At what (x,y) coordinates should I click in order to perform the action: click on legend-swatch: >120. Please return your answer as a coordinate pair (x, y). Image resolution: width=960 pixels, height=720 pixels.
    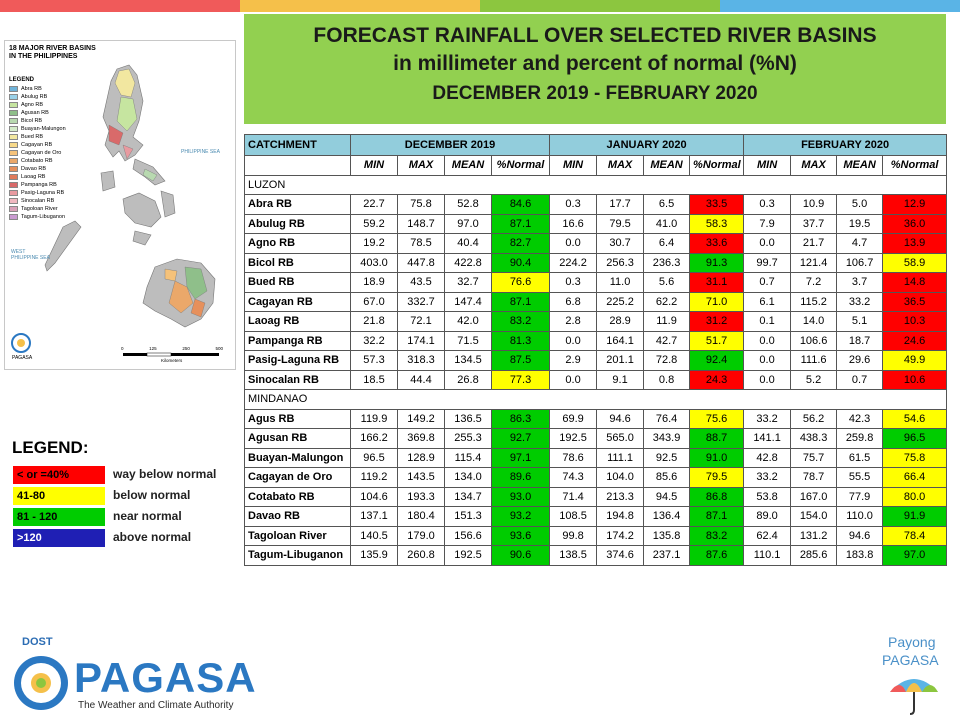
    Looking at the image, I should click on (59, 538).